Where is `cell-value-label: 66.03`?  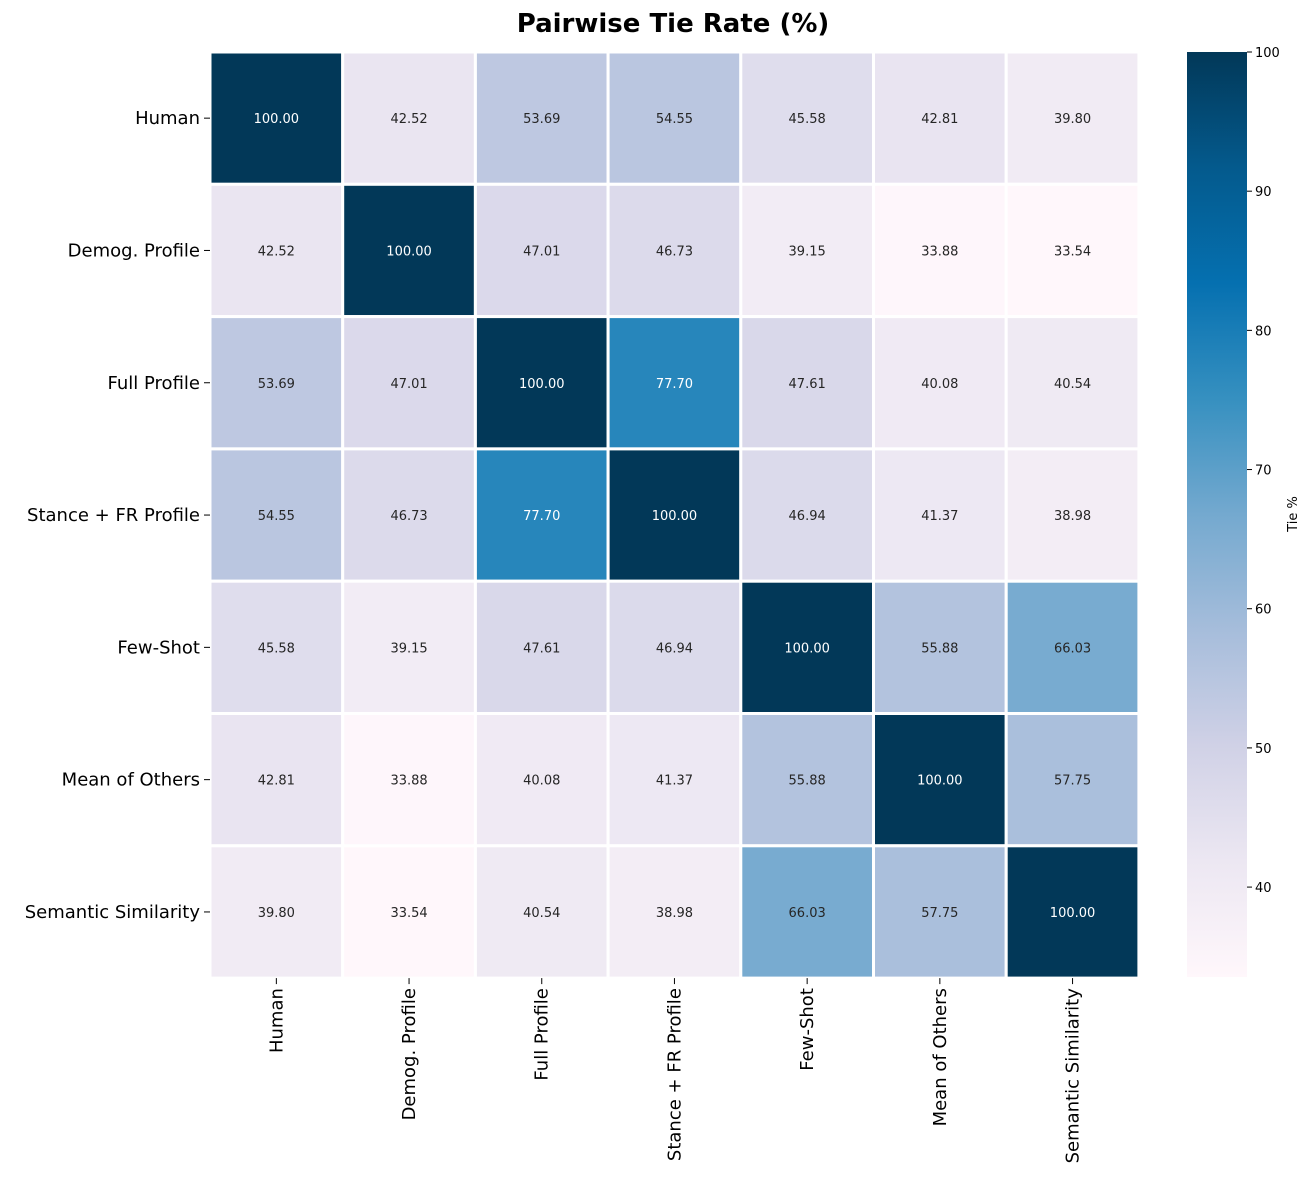
cell-value-label: 66.03 is located at coordinates (807, 913).